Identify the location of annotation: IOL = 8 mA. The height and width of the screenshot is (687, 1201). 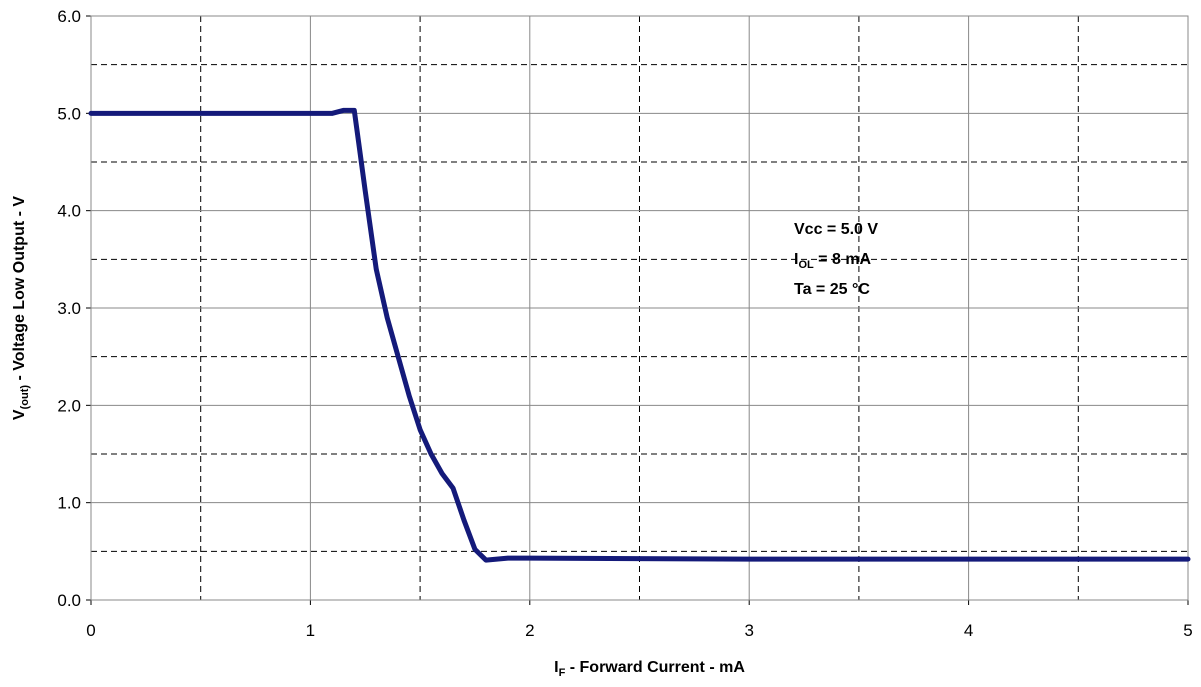
(833, 261).